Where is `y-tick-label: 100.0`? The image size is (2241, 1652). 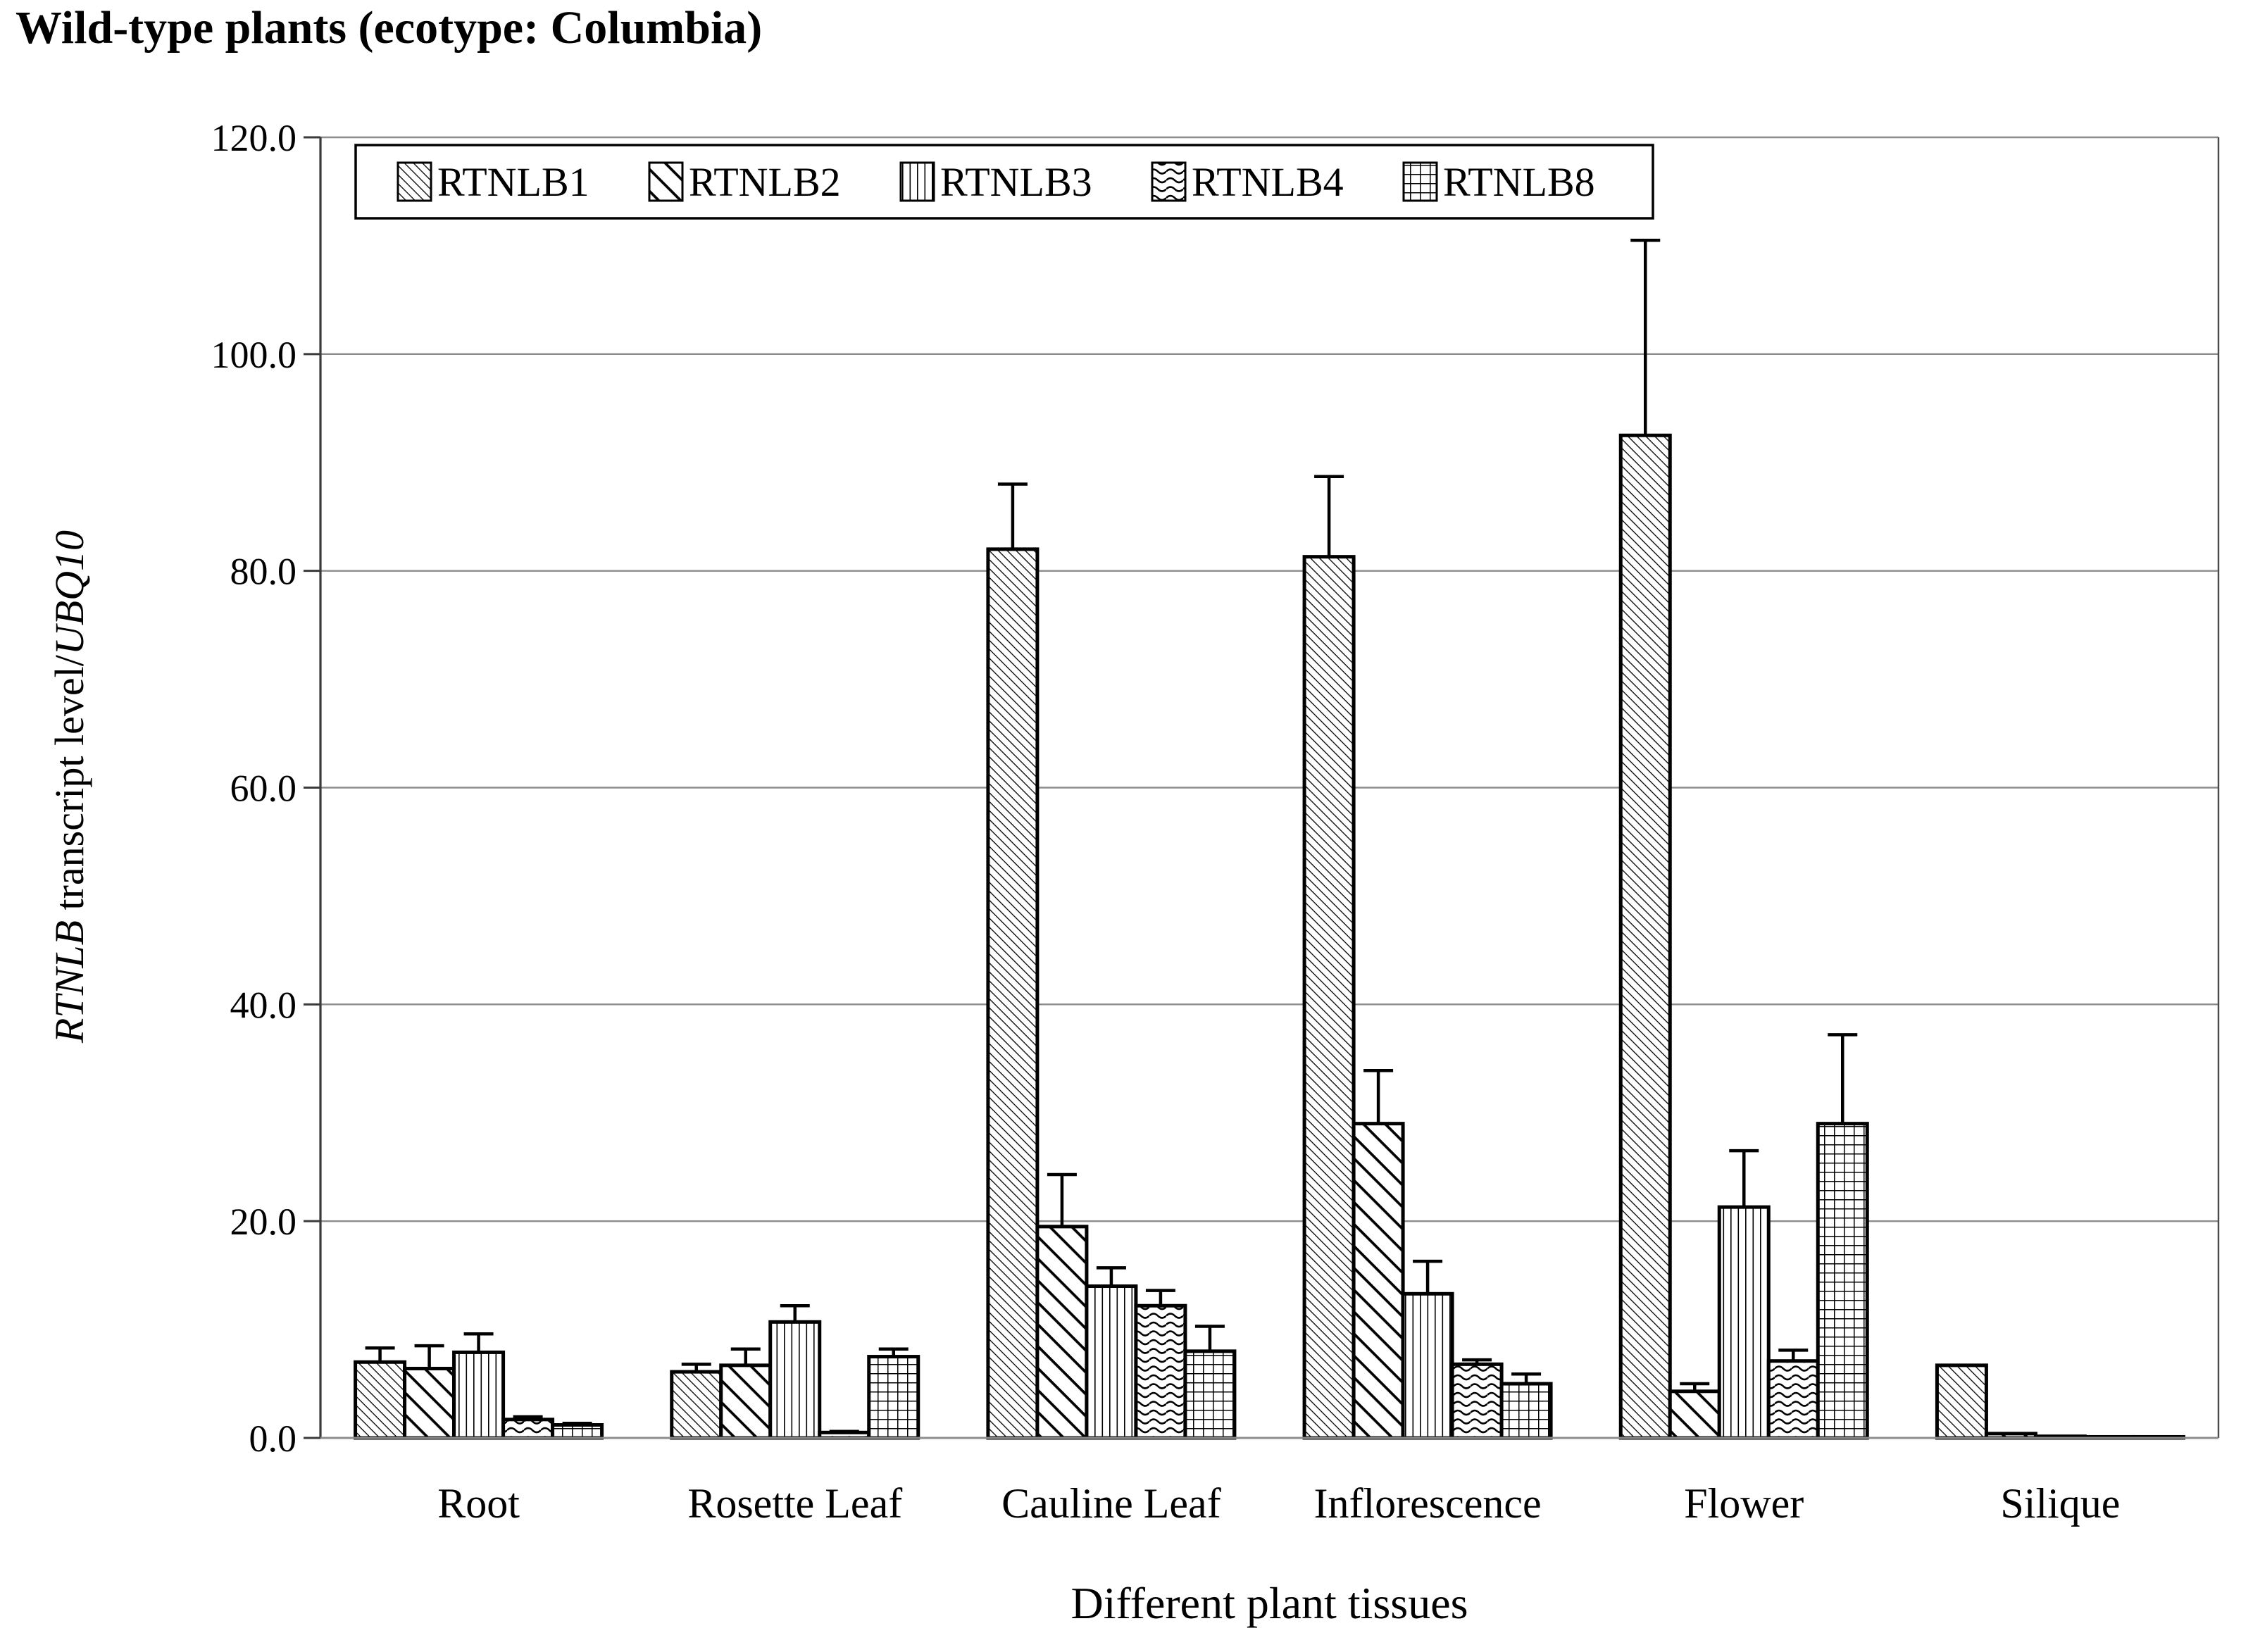
y-tick-label: 100.0 is located at coordinates (254, 355).